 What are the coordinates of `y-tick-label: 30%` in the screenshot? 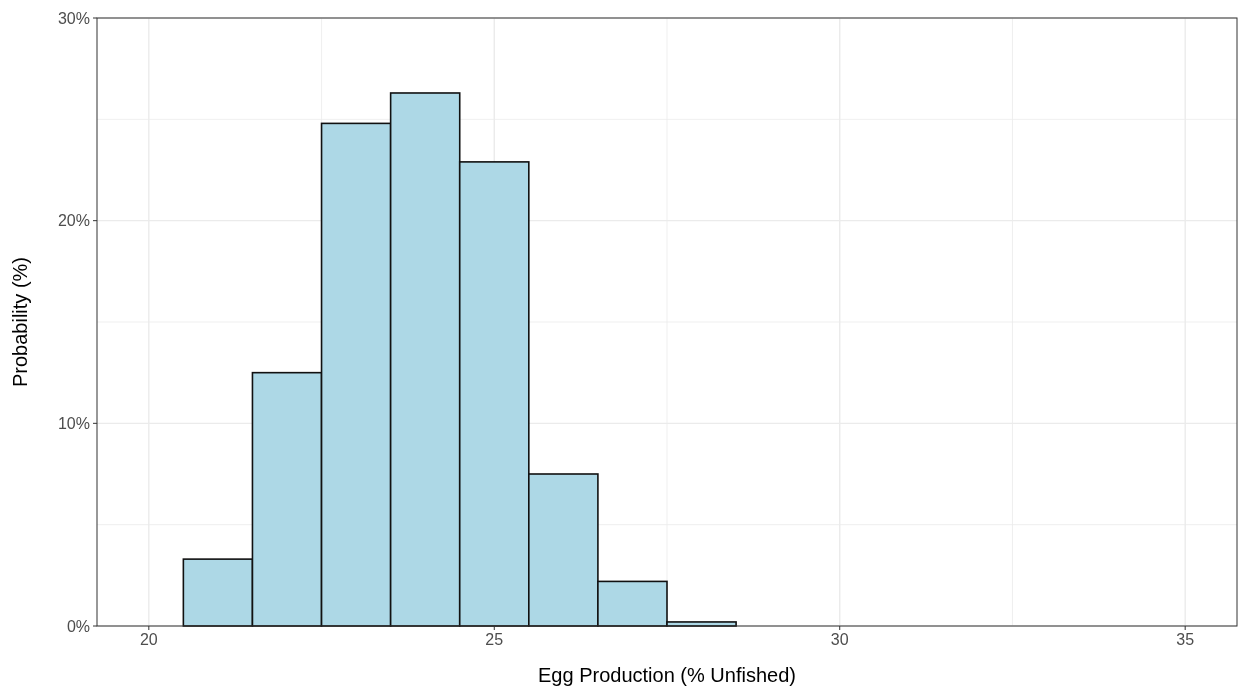 It's located at (73, 18).